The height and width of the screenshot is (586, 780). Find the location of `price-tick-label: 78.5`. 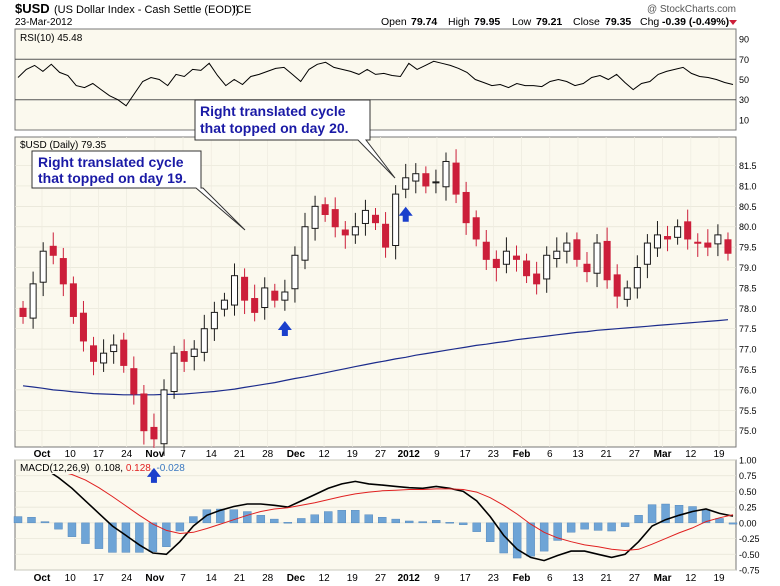

price-tick-label: 78.5 is located at coordinates (748, 288).